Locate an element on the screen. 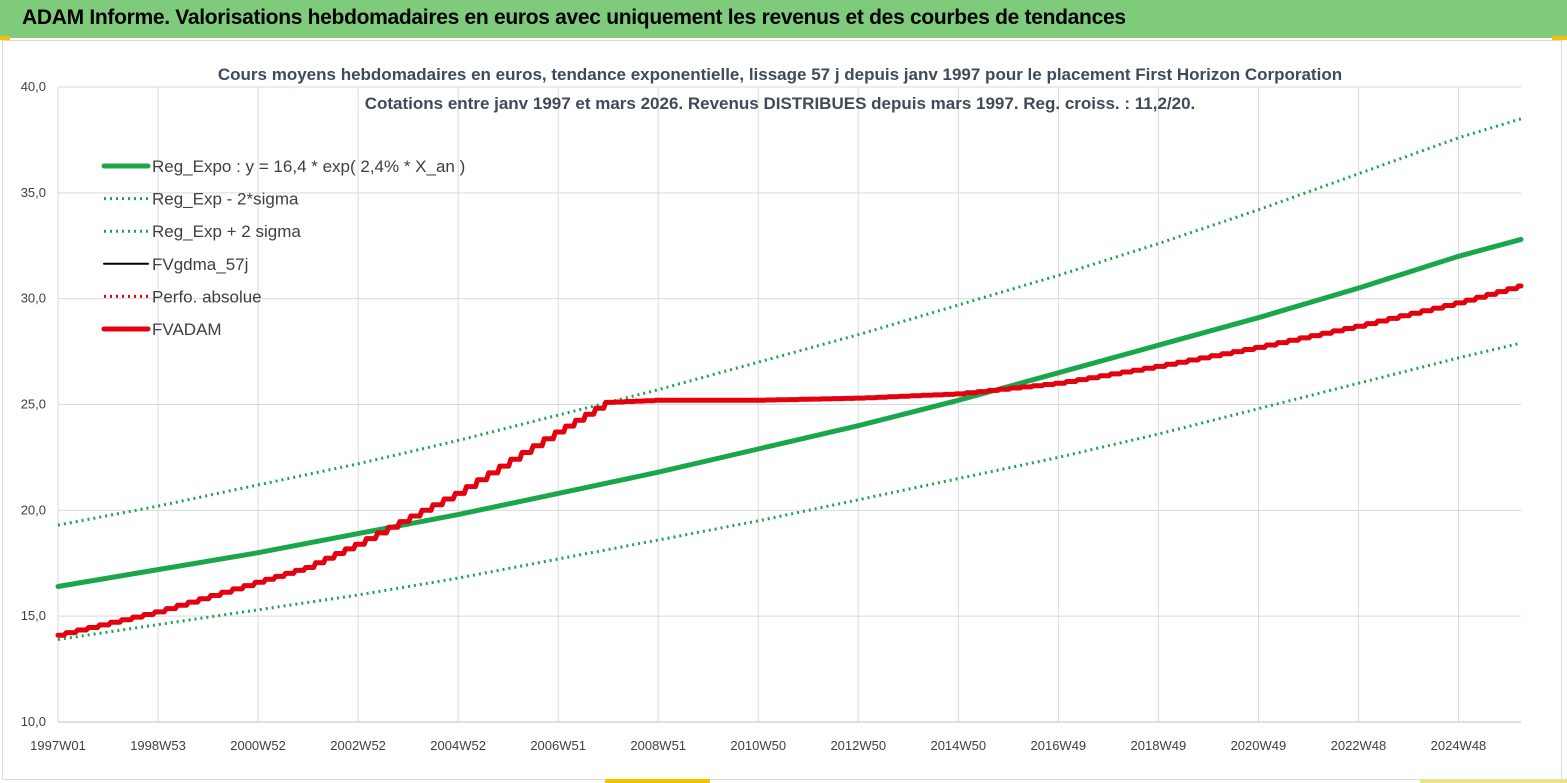 The image size is (1567, 783). header-accent-right is located at coordinates (1559, 38).